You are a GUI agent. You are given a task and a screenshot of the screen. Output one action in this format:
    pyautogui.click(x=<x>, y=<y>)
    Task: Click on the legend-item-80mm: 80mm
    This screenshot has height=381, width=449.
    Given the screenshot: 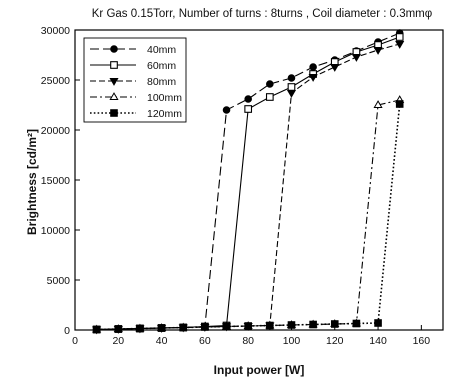 What is the action you would take?
    pyautogui.click(x=133, y=82)
    